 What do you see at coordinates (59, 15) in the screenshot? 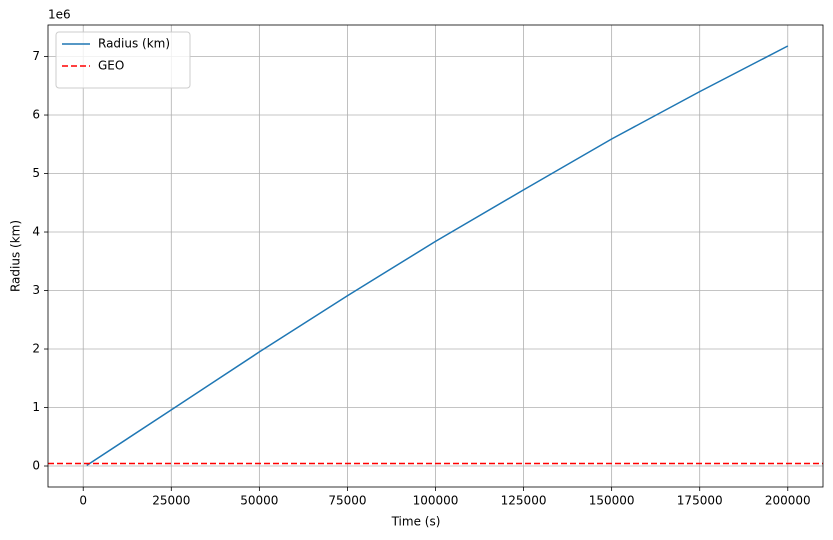
I see `y-offset-label: 1e6` at bounding box center [59, 15].